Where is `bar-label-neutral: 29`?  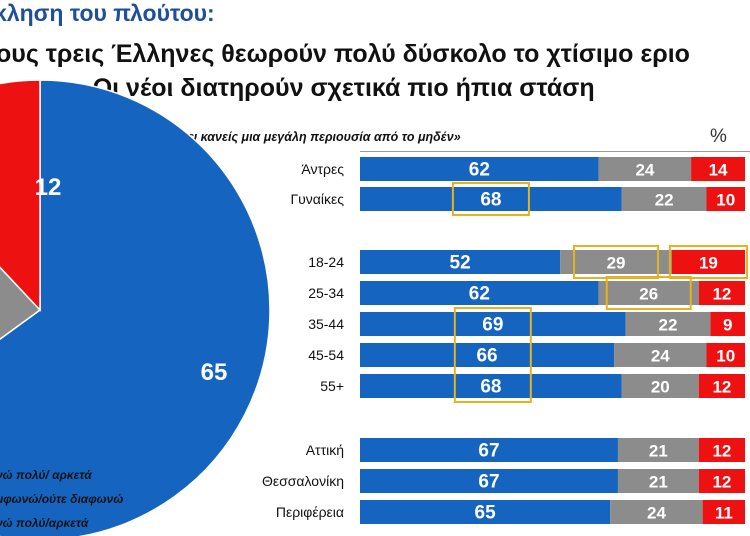
bar-label-neutral: 29 is located at coordinates (616, 263).